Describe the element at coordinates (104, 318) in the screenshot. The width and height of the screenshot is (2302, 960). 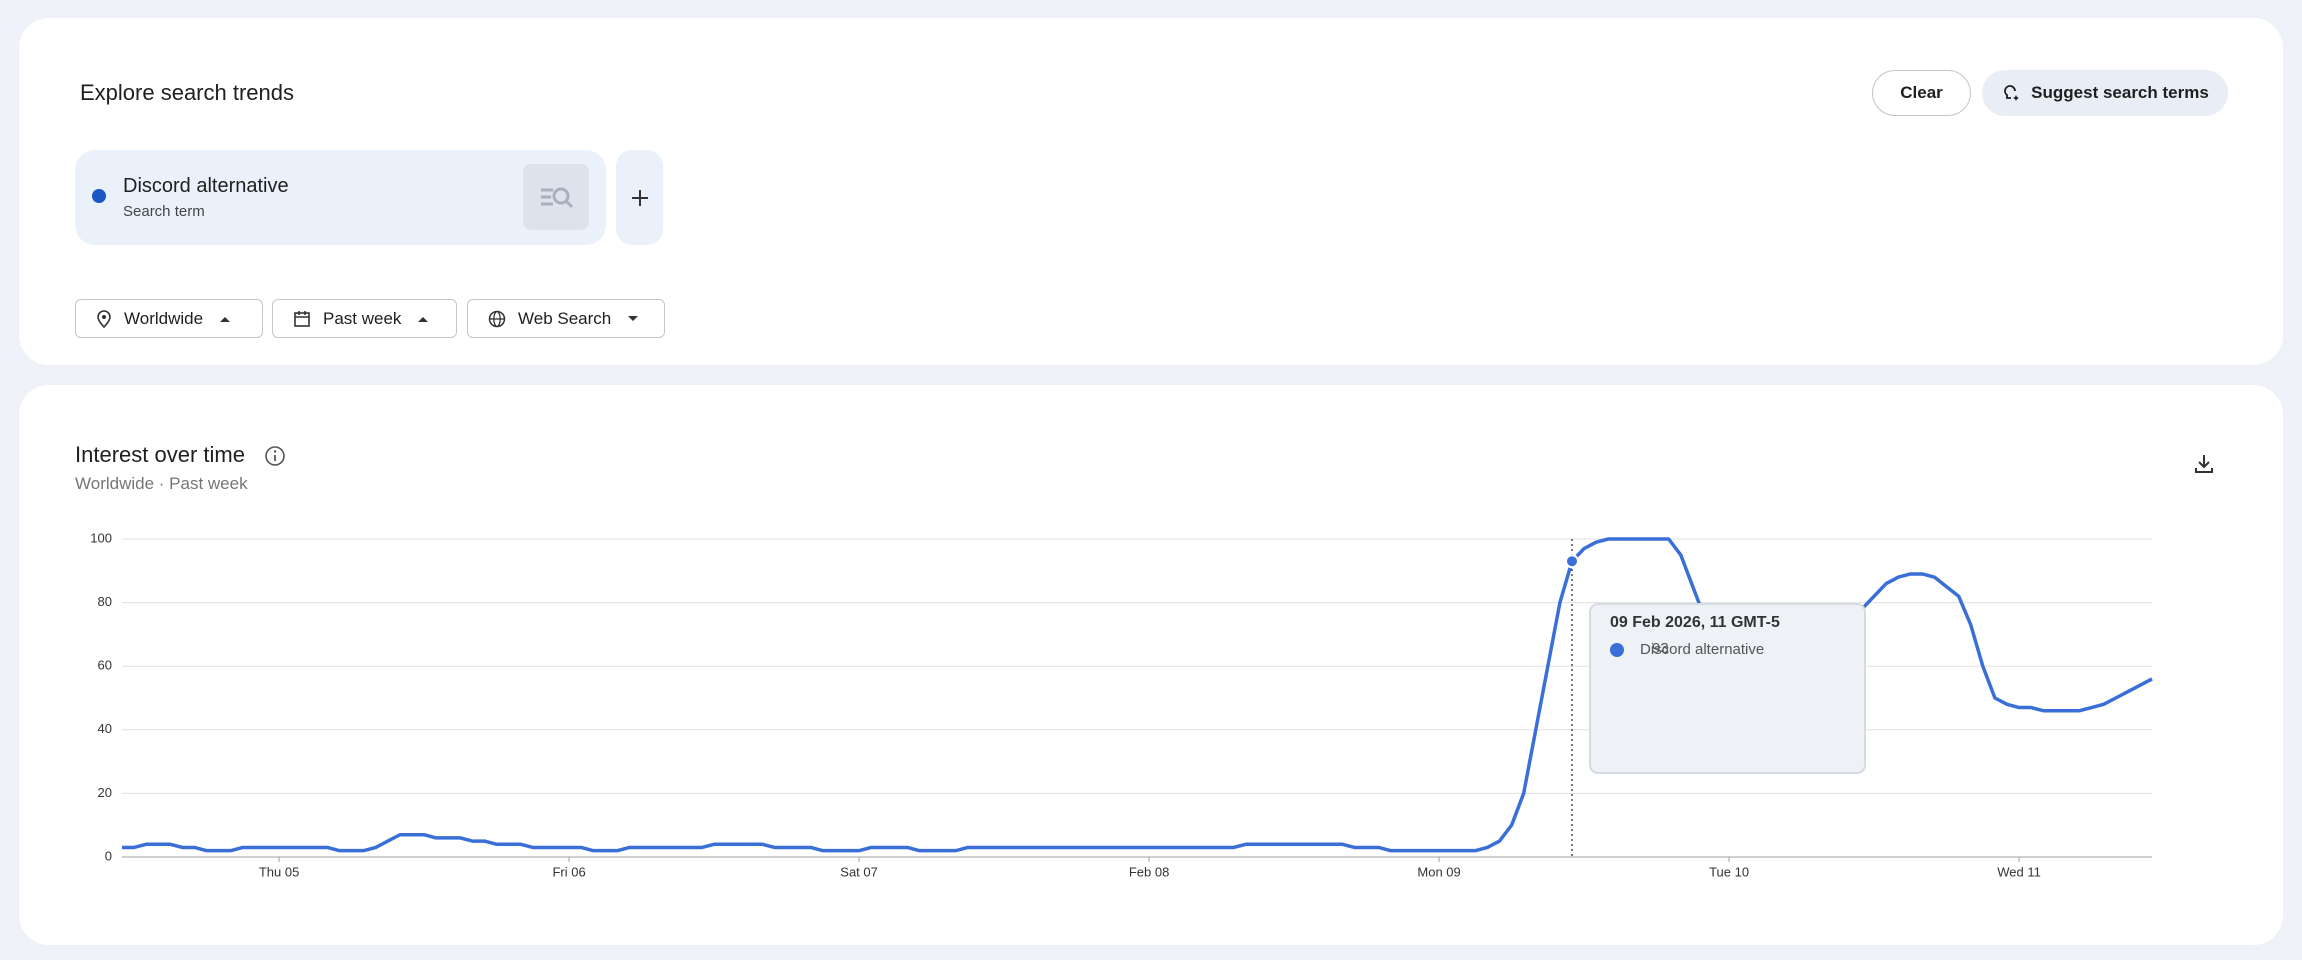
I see `pin-icon` at that location.